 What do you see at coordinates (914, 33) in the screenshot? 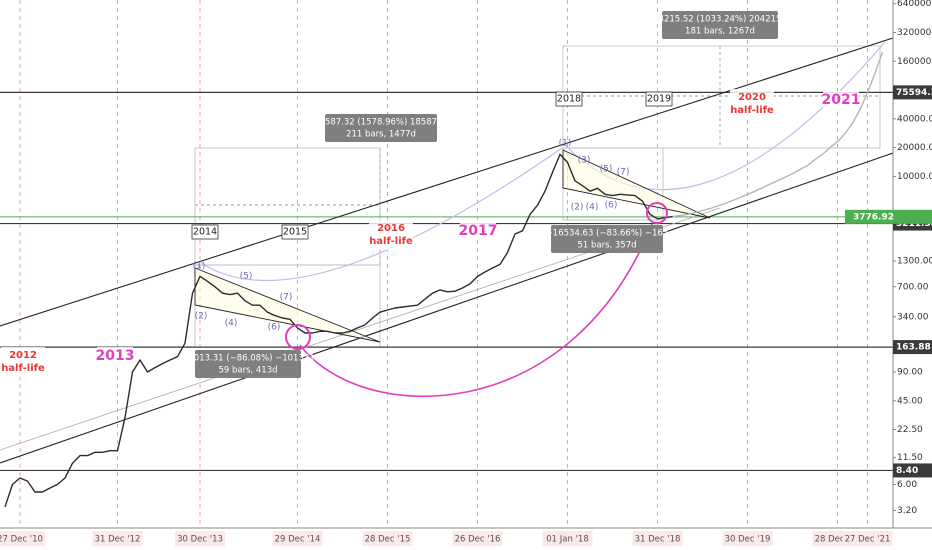
I see `y-tick-label: 320000.00` at bounding box center [914, 33].